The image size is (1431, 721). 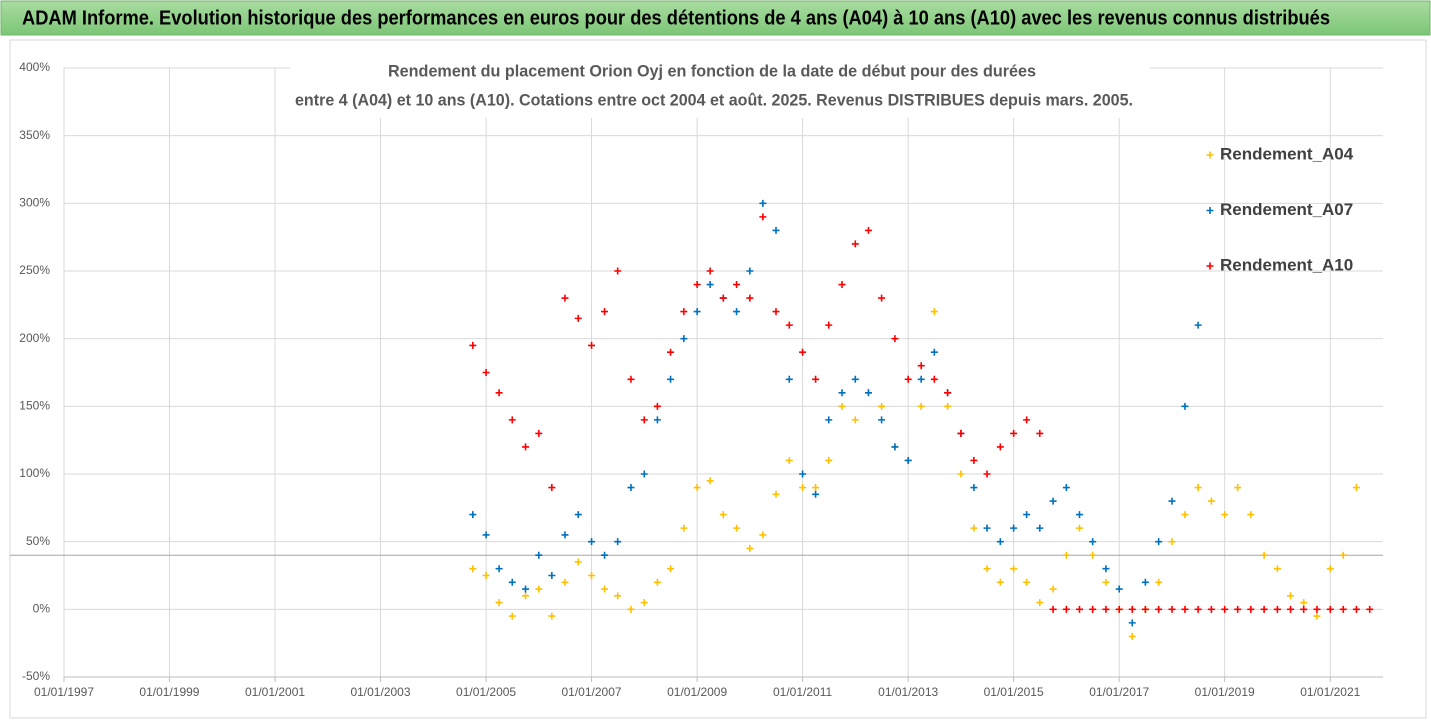 I want to click on y-tick-label: 150%, so click(x=34, y=406).